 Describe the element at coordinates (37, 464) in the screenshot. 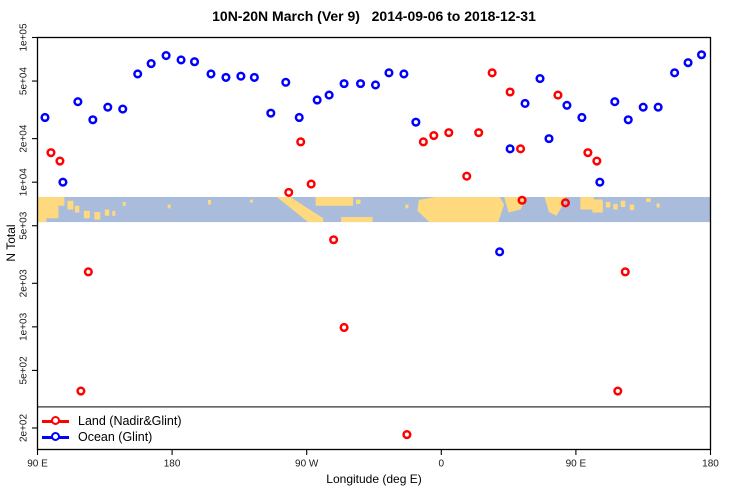

I see `x-tick-label: 90 E` at that location.